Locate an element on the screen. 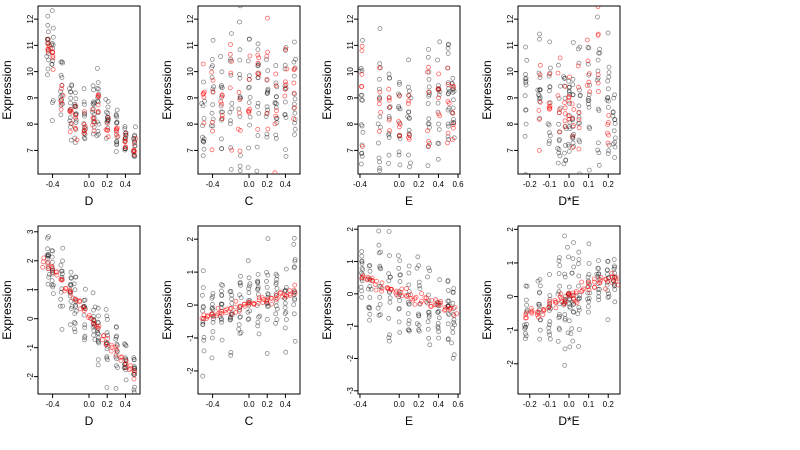 This screenshot has height=450, width=800. x-tick-label: 0.0 is located at coordinates (400, 184).